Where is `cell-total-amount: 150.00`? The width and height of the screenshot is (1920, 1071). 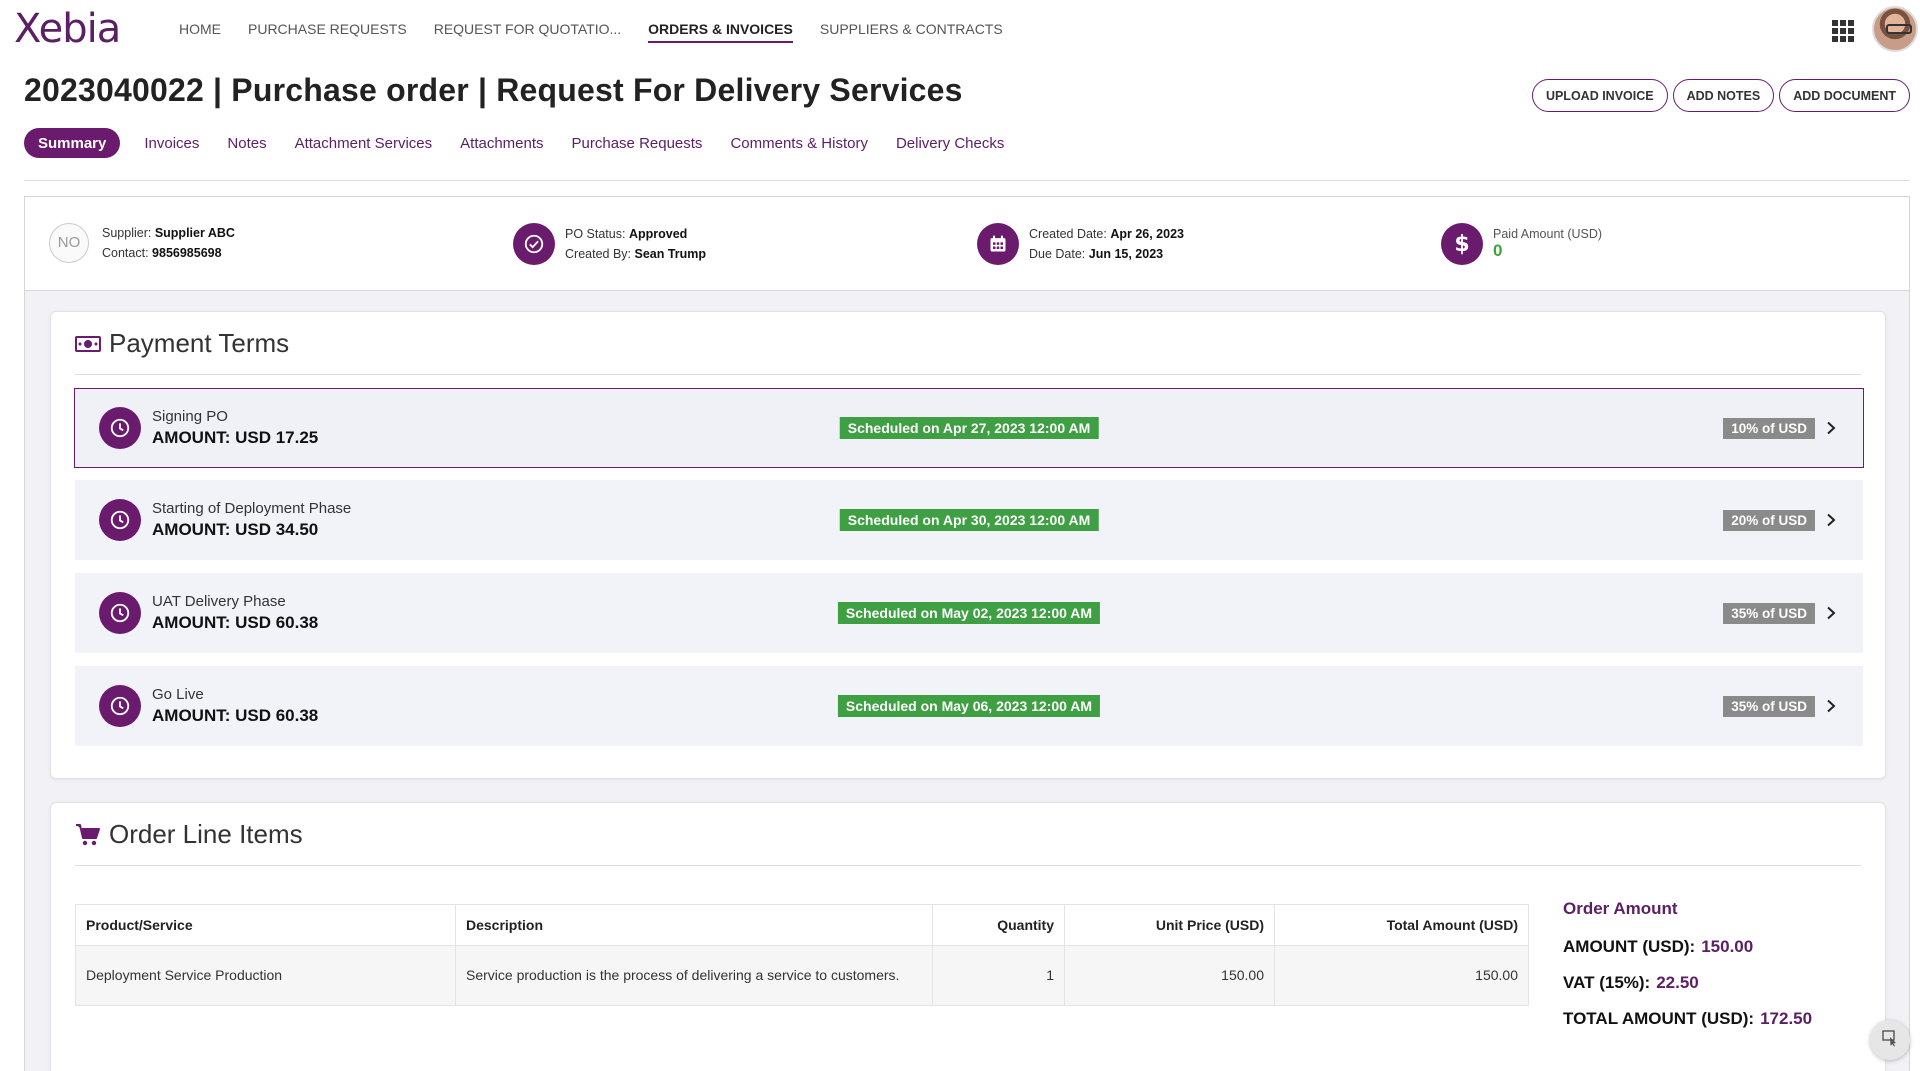 cell-total-amount: 150.00 is located at coordinates (1401, 975).